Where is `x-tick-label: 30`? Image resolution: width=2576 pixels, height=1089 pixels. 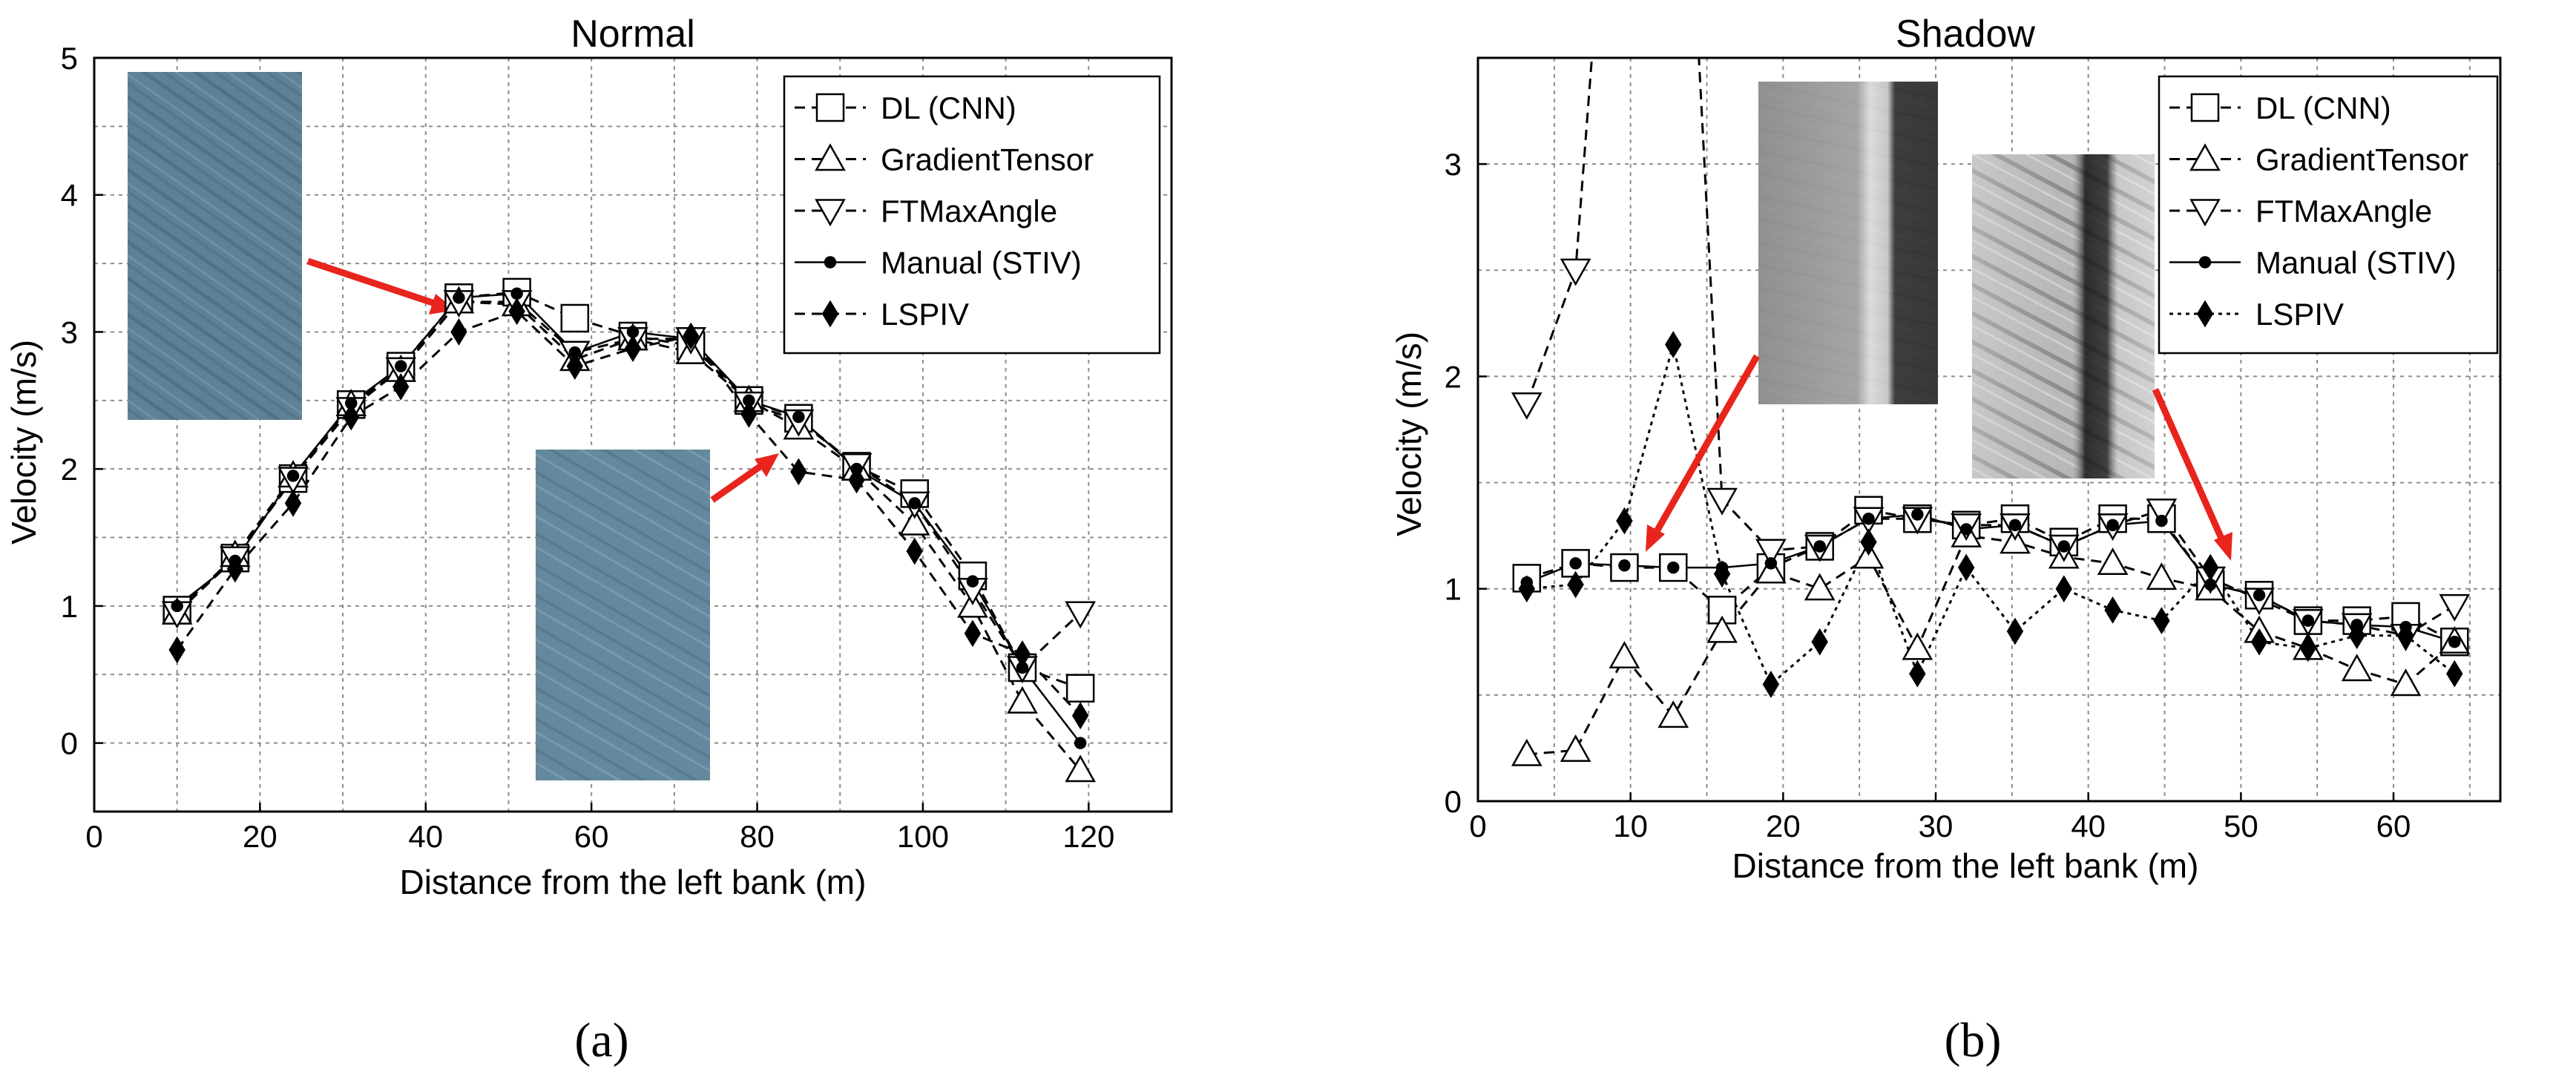
x-tick-label: 30 is located at coordinates (1937, 826).